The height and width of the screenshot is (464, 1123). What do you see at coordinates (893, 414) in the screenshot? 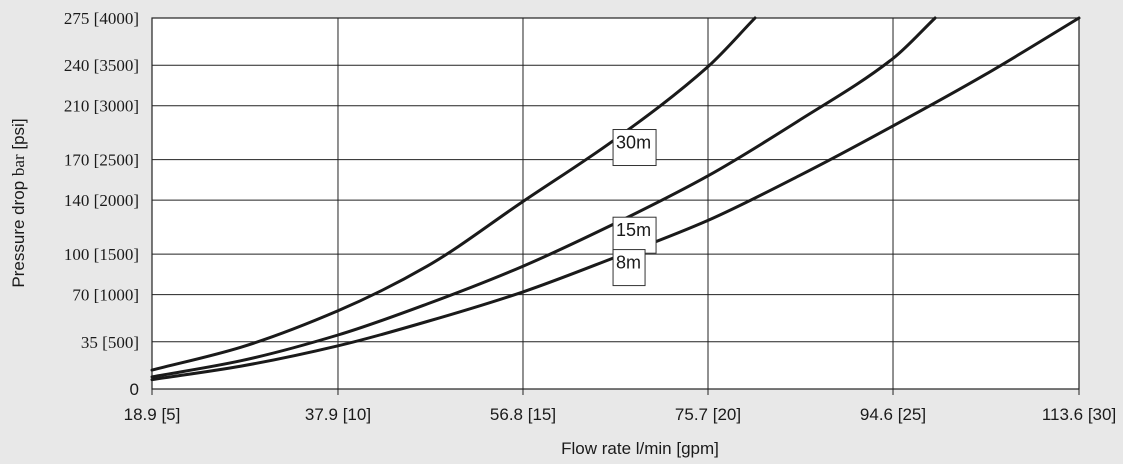
I see `x-tick-label: 94.6 [25]` at bounding box center [893, 414].